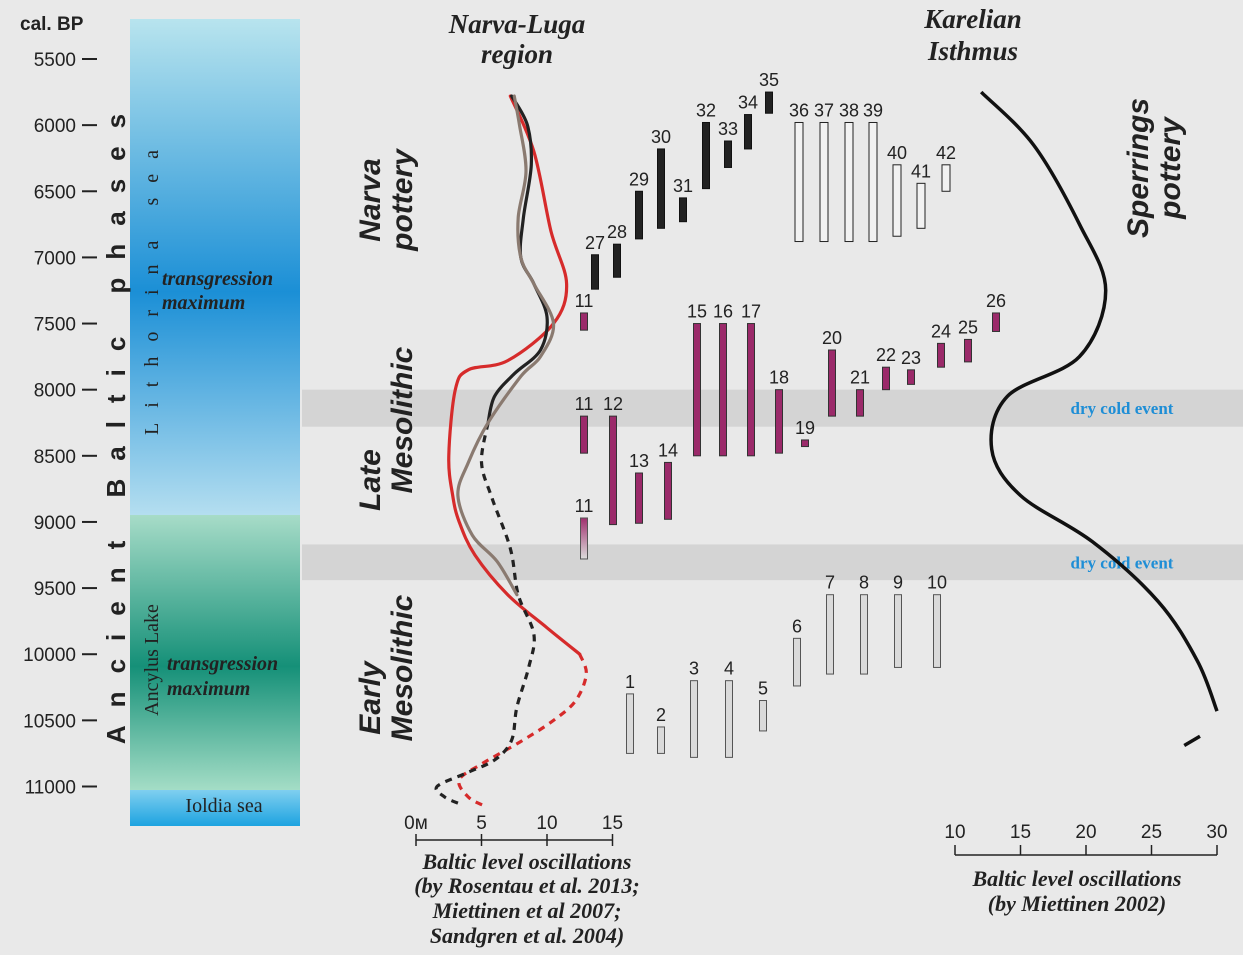 This screenshot has width=1243, height=955. I want to click on date-bar-label-3: 3, so click(694, 669).